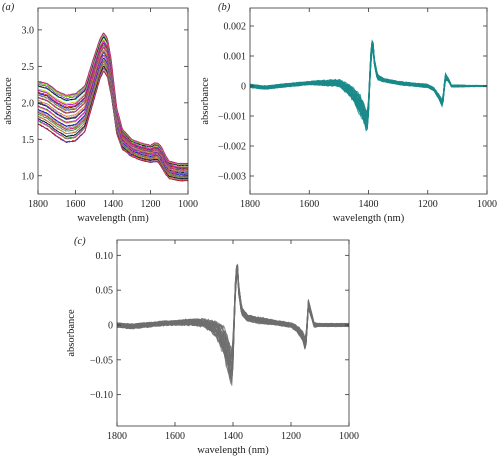  I want to click on y-tick-label: −0.003, so click(232, 177).